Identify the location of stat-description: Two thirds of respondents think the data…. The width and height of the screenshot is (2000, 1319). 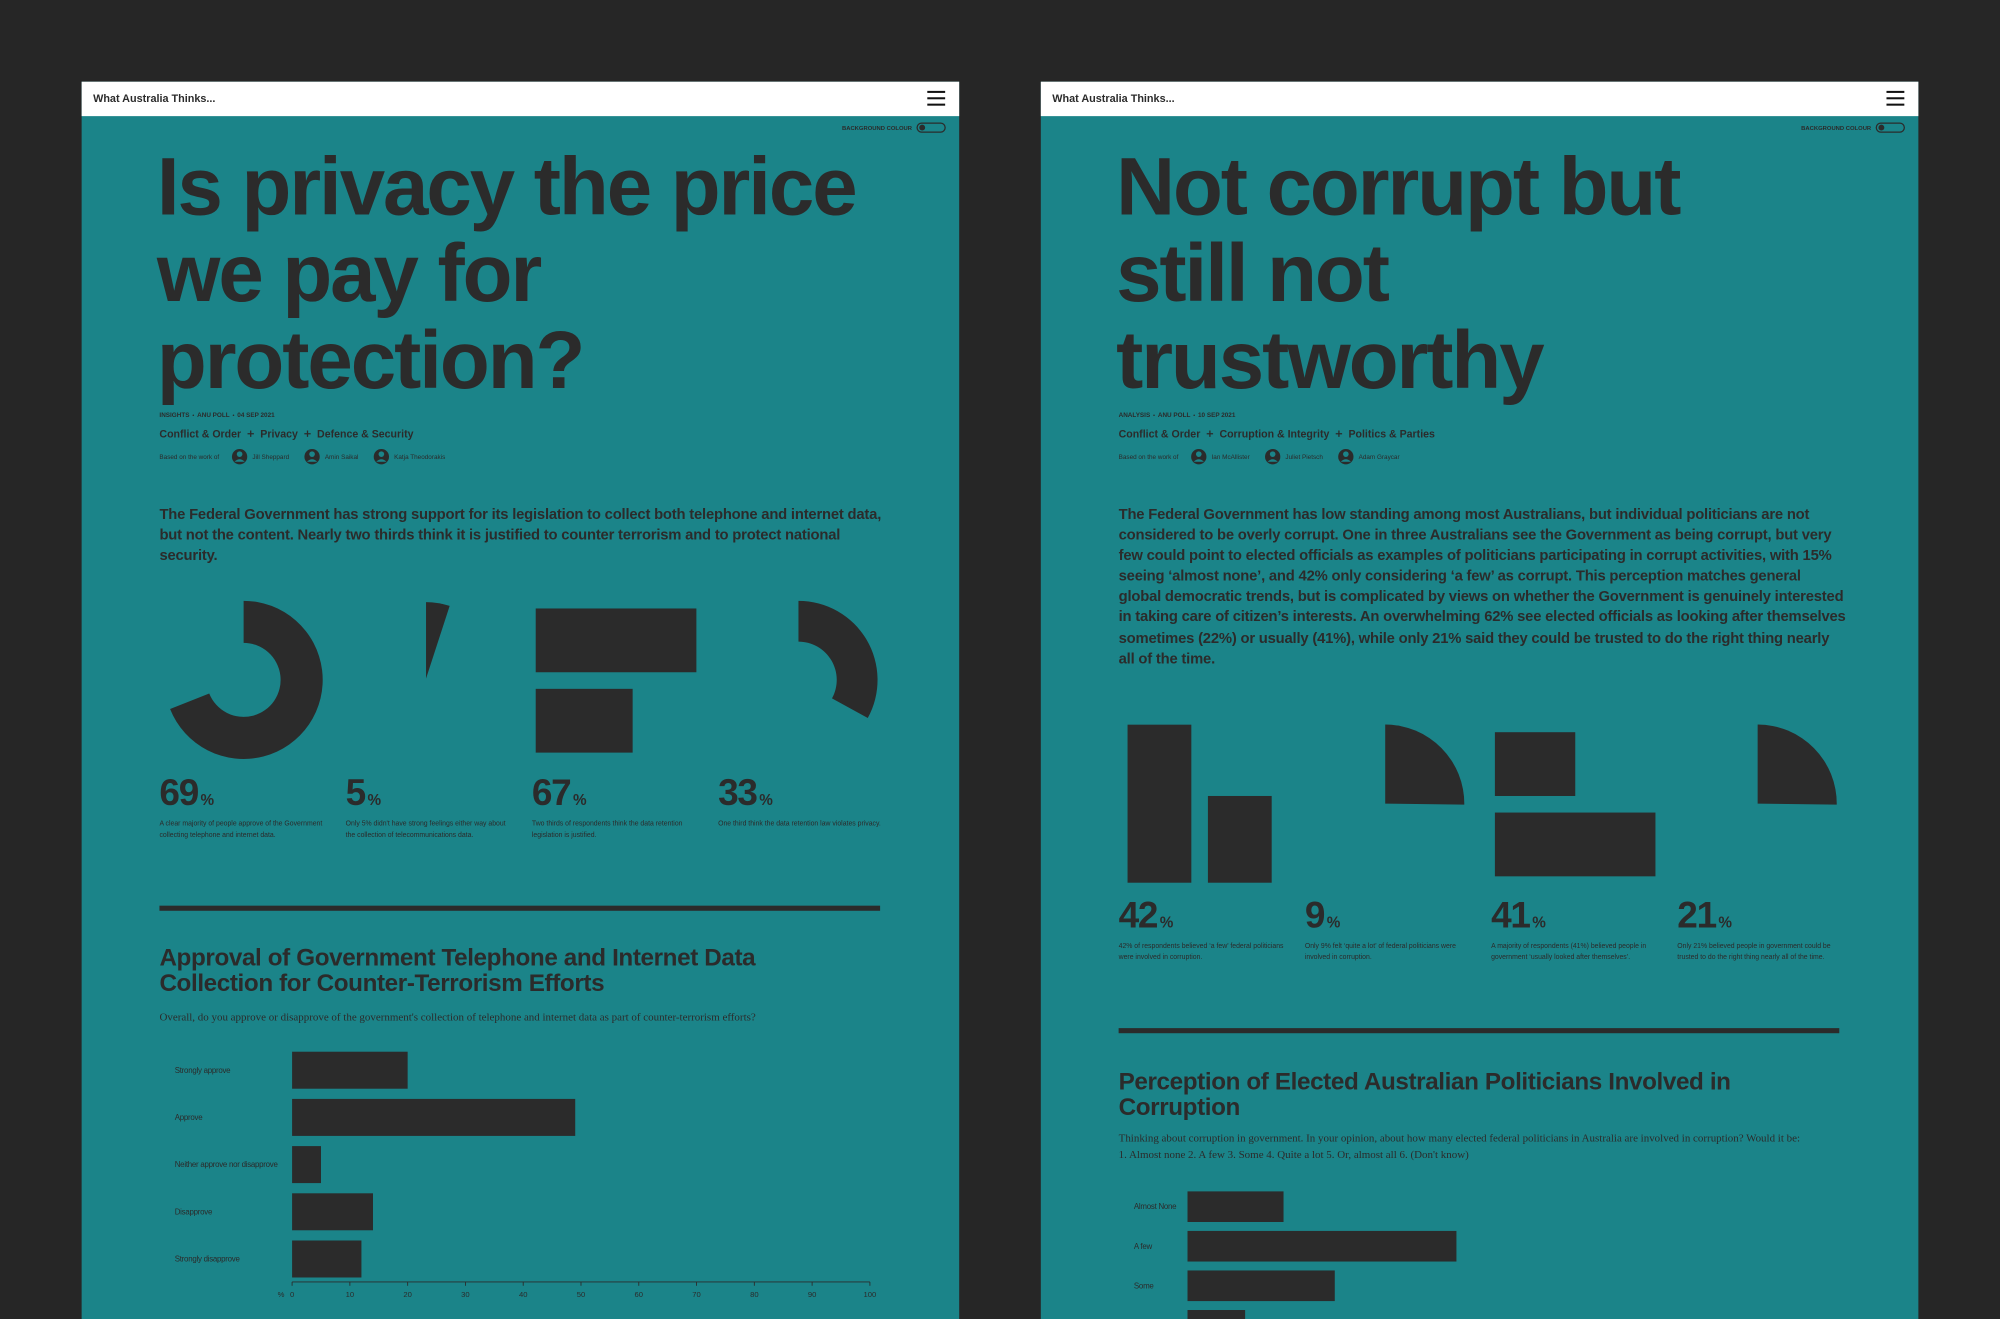
(607, 830).